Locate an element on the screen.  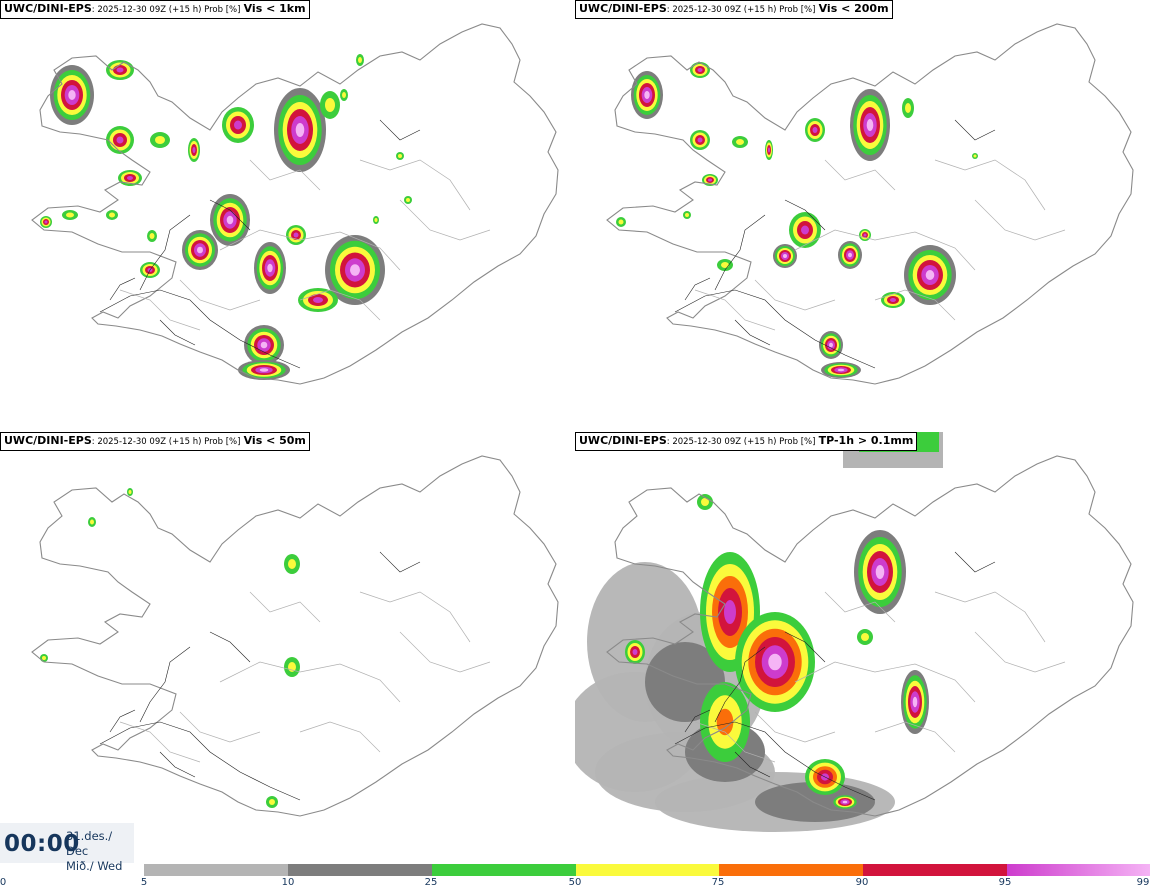
weekday-line: Mið./ Wed is located at coordinates (94, 866).